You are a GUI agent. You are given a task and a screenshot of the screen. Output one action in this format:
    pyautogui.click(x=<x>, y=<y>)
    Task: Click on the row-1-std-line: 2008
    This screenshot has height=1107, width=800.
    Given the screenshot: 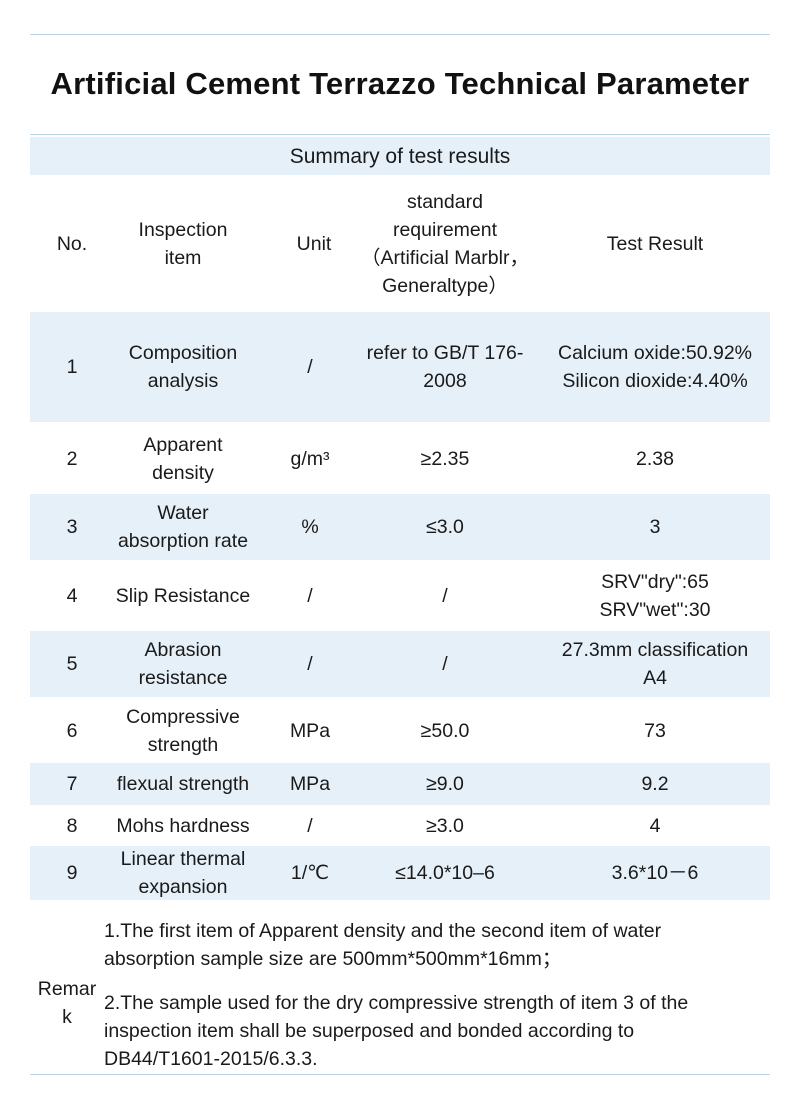 What is the action you would take?
    pyautogui.click(x=445, y=381)
    